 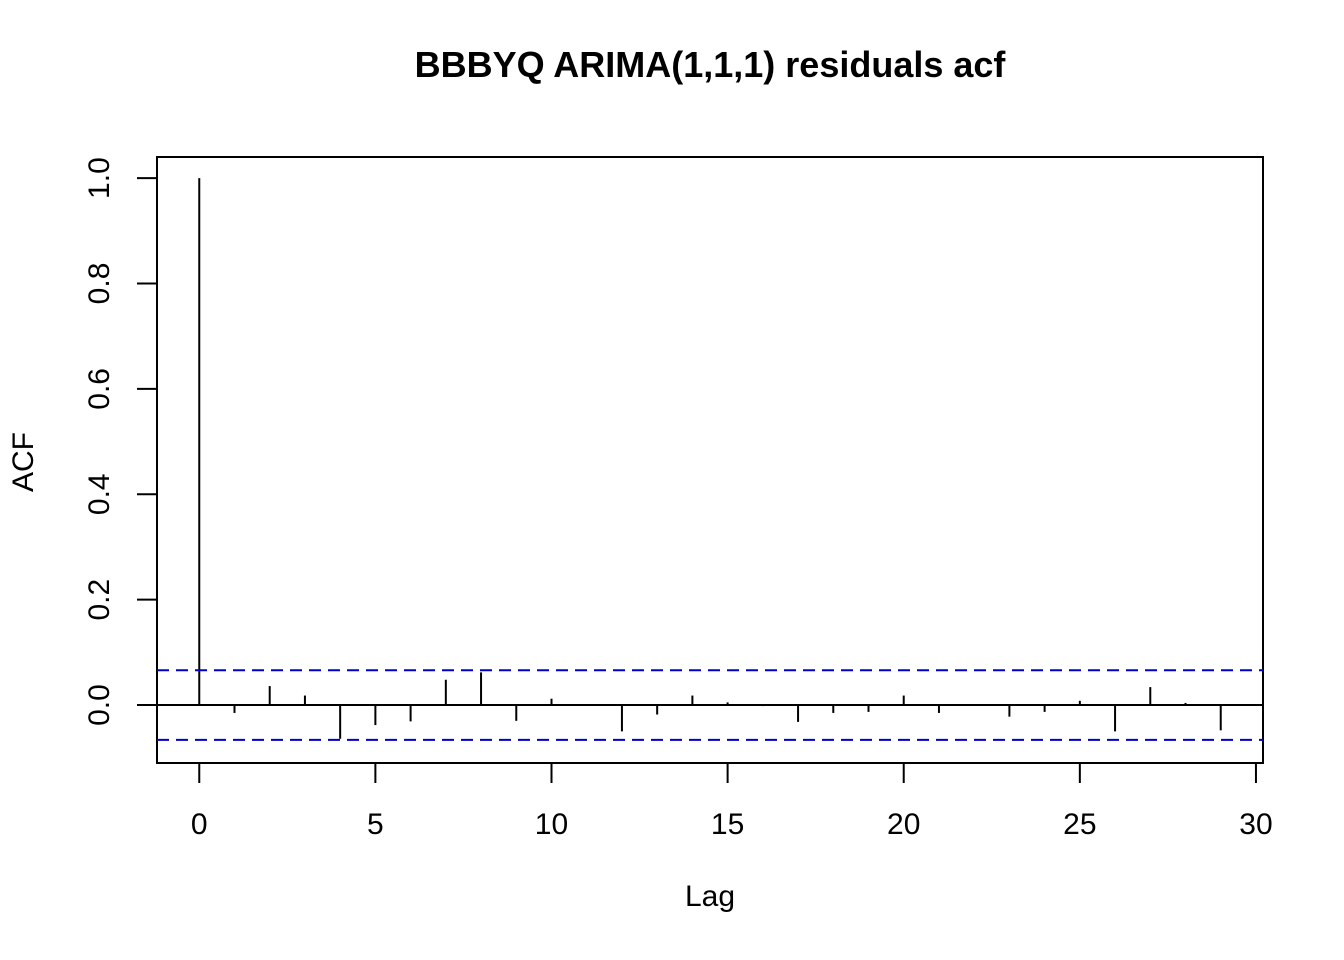 What do you see at coordinates (99, 494) in the screenshot?
I see `y-tick-label-0.4: 0.4` at bounding box center [99, 494].